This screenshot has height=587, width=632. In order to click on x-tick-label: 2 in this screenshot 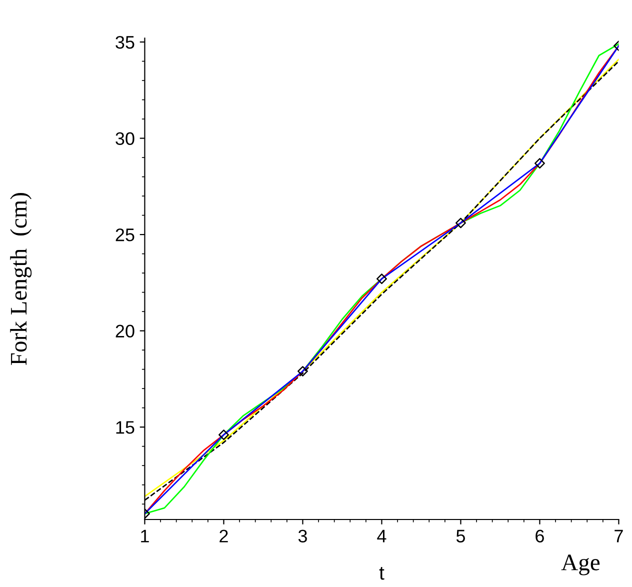, I will do `click(224, 536)`.